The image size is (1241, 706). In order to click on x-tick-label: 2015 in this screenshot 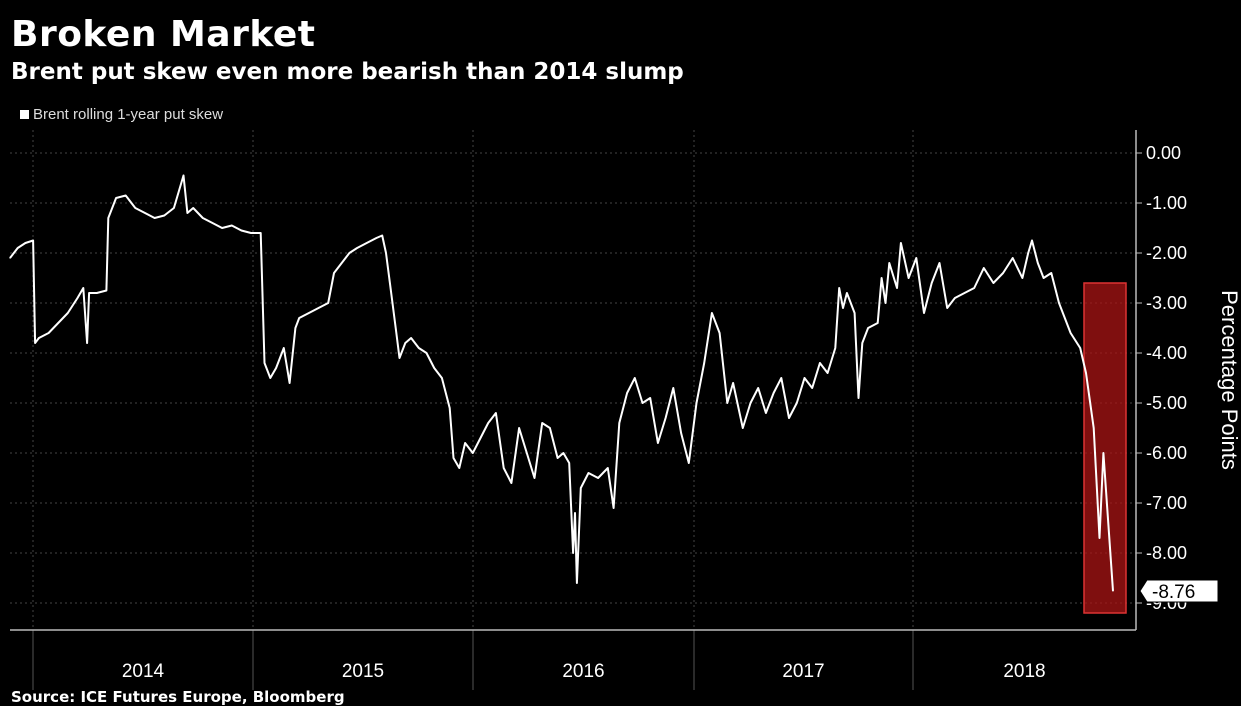, I will do `click(363, 671)`.